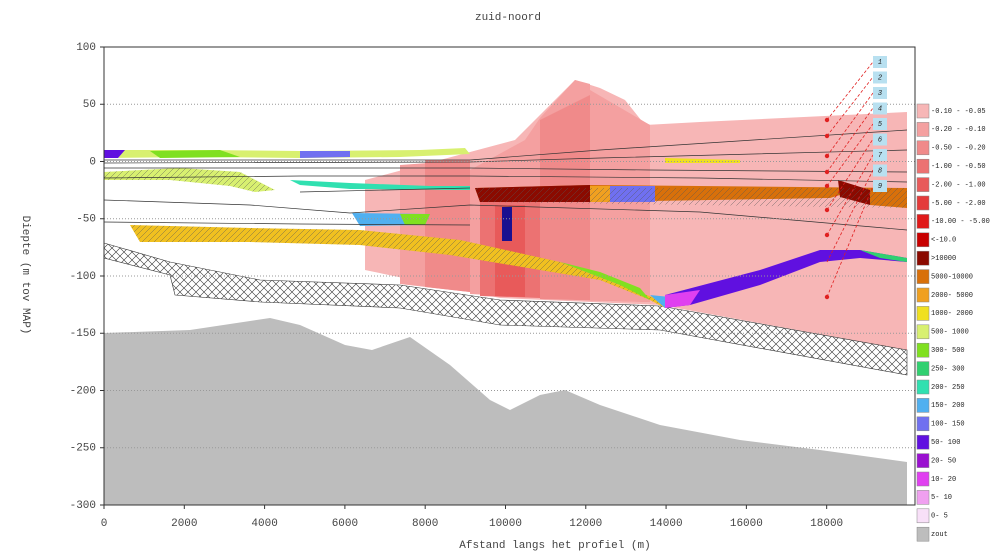  I want to click on legend-label: >10000, so click(943, 259).